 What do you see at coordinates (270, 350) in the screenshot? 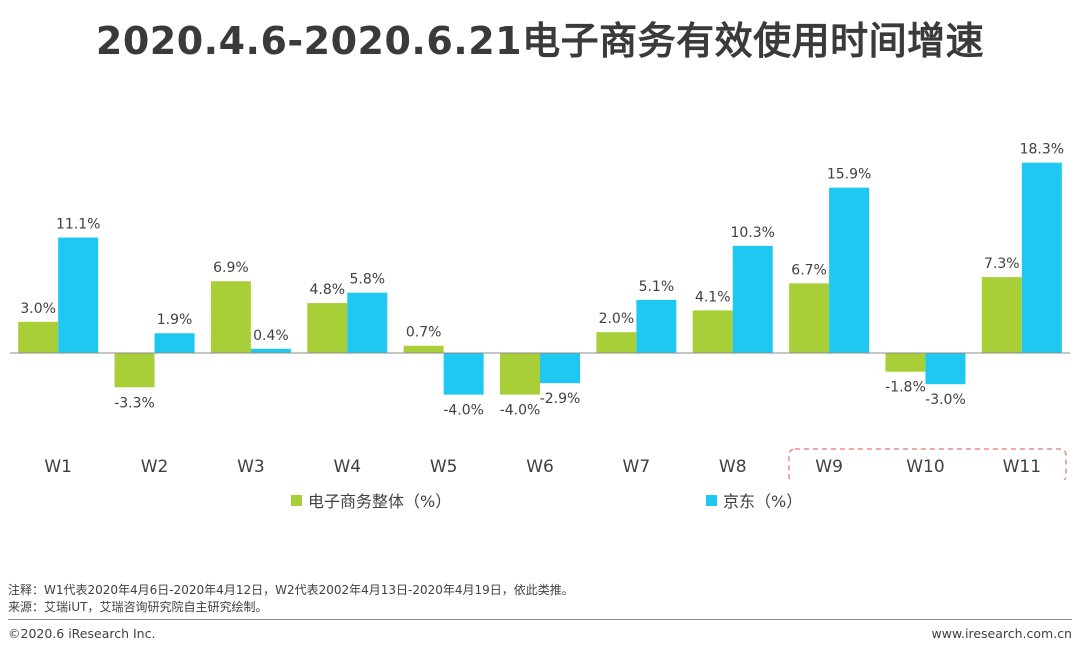
I see `bar-jd-w3` at bounding box center [270, 350].